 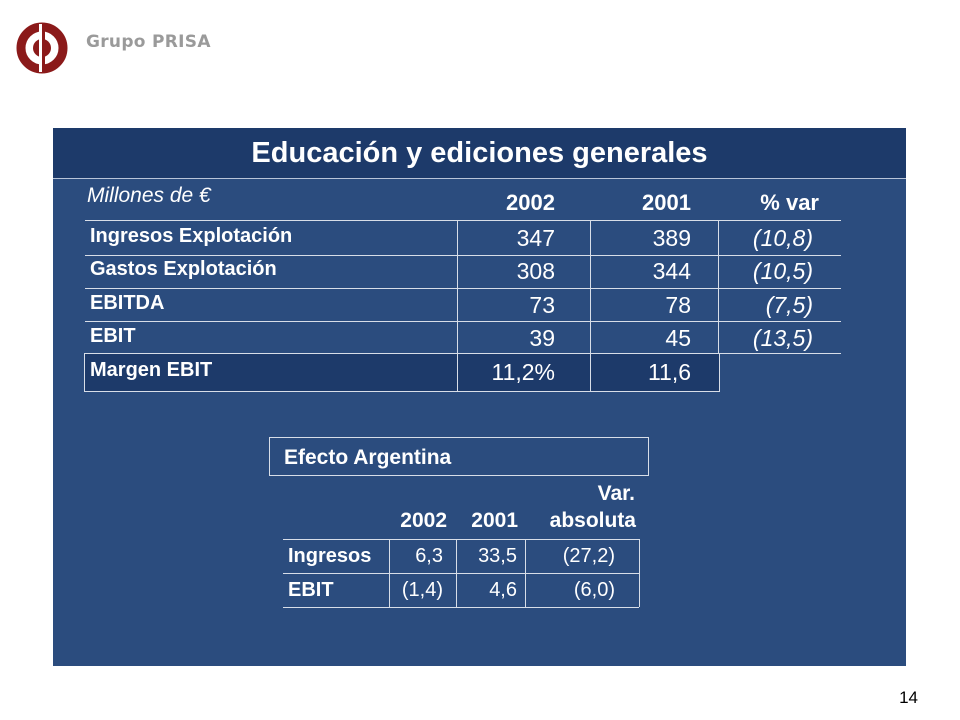 I want to click on margin-label: Margen EBIT, so click(x=151, y=370).